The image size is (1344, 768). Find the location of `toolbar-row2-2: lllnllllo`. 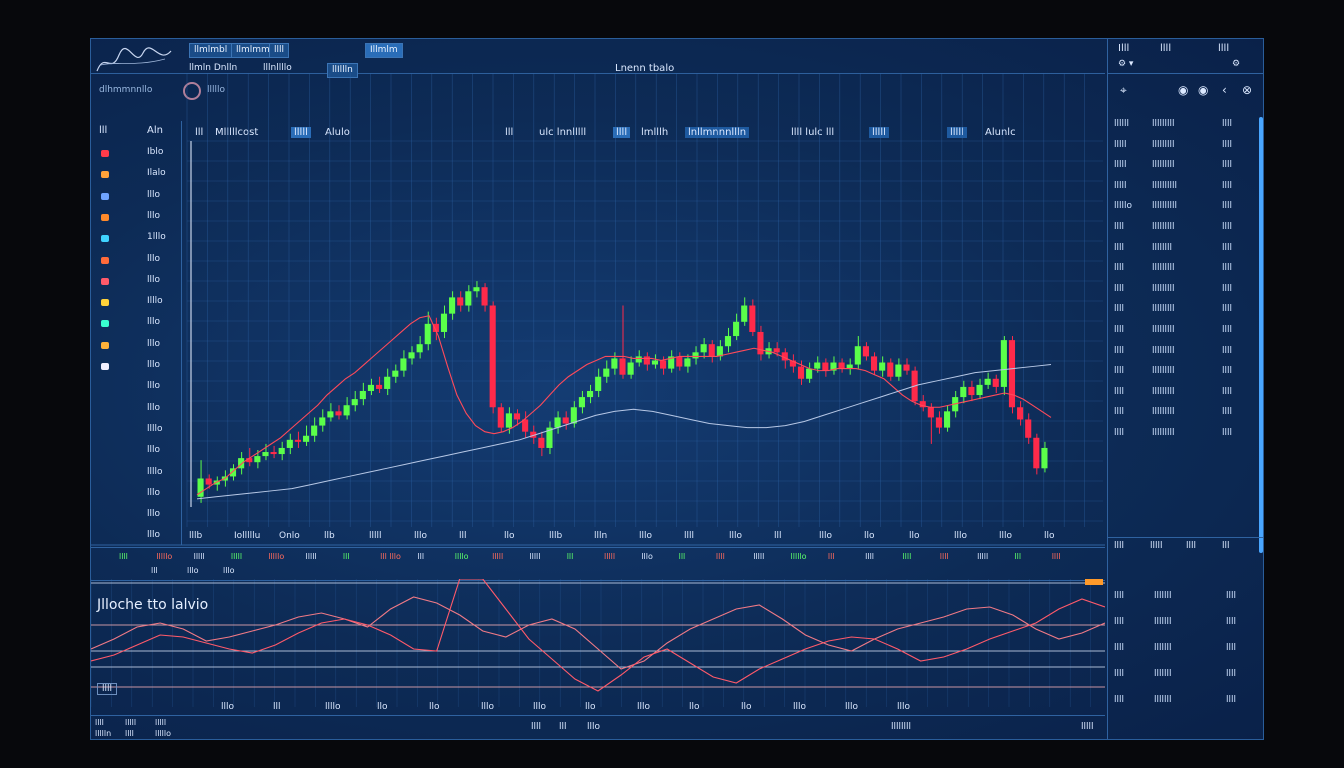

toolbar-row2-2: lllnllllo is located at coordinates (277, 68).